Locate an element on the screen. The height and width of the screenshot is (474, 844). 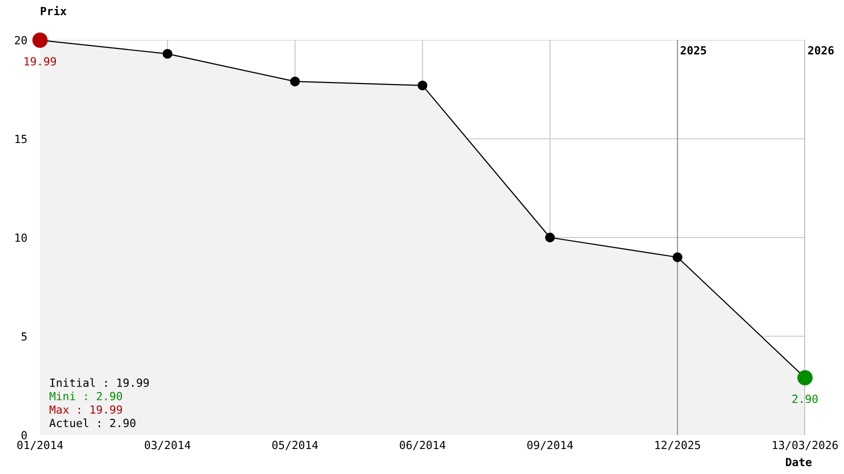
x-tick-label: 05/2014 is located at coordinates (295, 445).